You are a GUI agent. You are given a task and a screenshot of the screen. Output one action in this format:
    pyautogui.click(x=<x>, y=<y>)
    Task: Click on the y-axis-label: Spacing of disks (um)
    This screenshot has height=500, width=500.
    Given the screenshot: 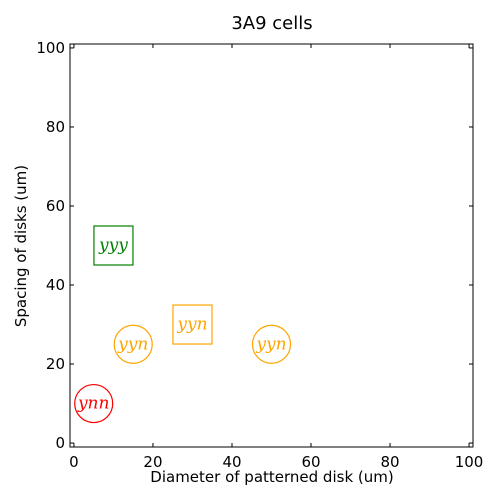 What is the action you would take?
    pyautogui.click(x=21, y=246)
    